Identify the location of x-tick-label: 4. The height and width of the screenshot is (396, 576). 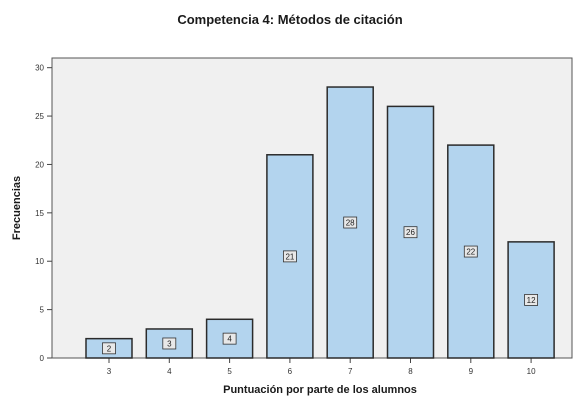
(169, 371).